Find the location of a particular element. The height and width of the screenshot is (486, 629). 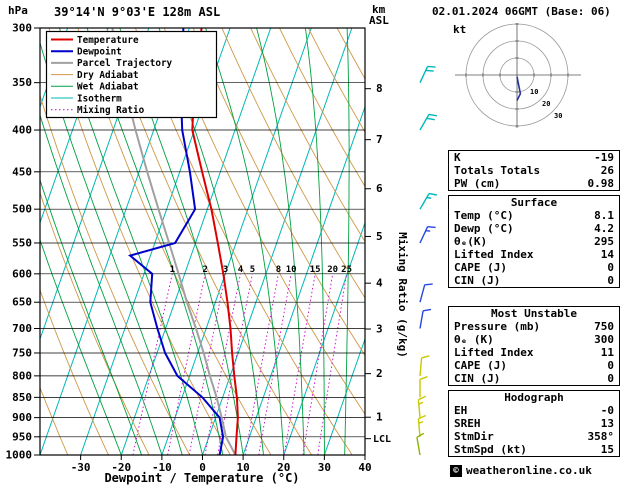

svg-text: 550 is located at coordinates (22, 242).